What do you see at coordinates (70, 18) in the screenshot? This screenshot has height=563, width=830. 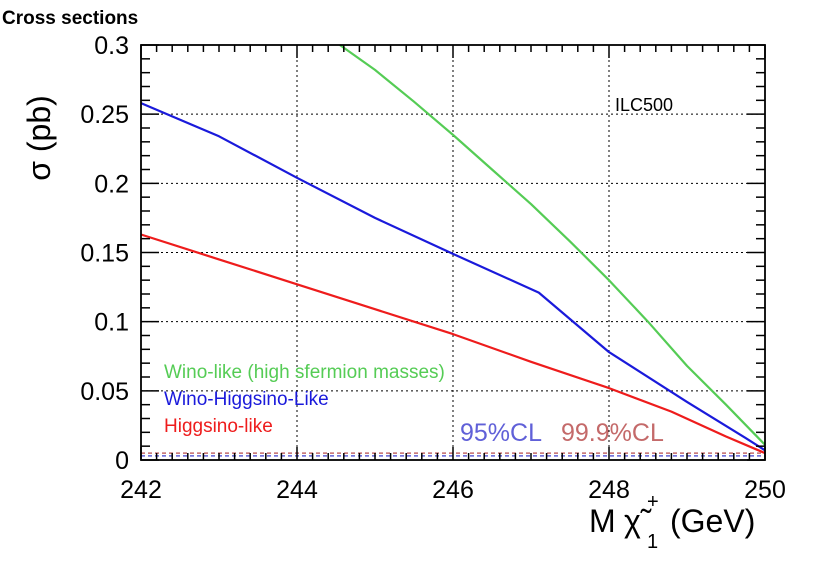 I see `chart-title: Cross sections` at bounding box center [70, 18].